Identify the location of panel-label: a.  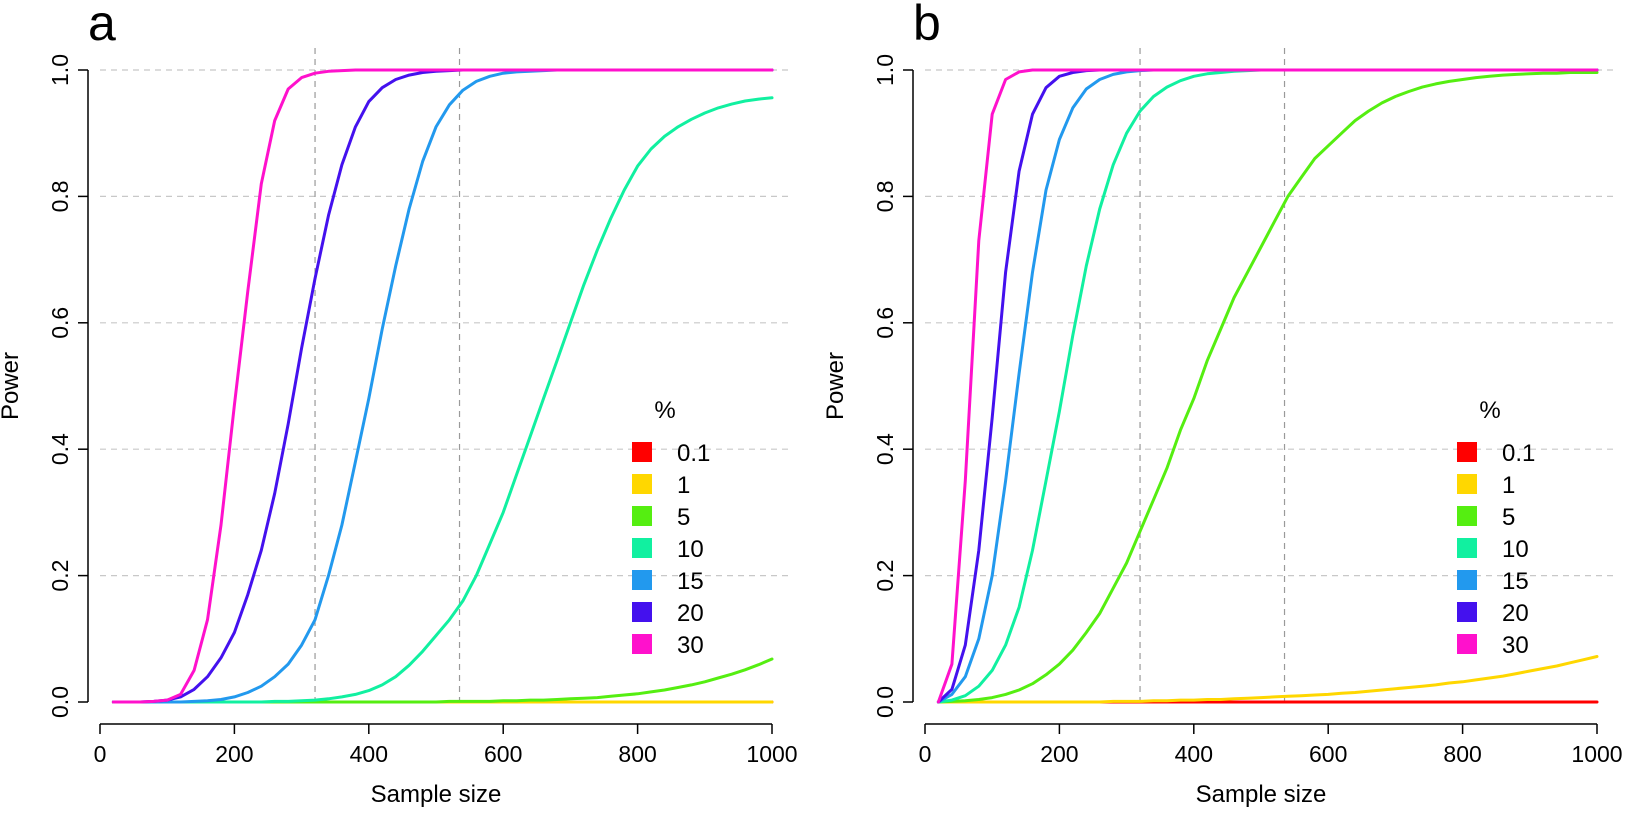
(102, 25).